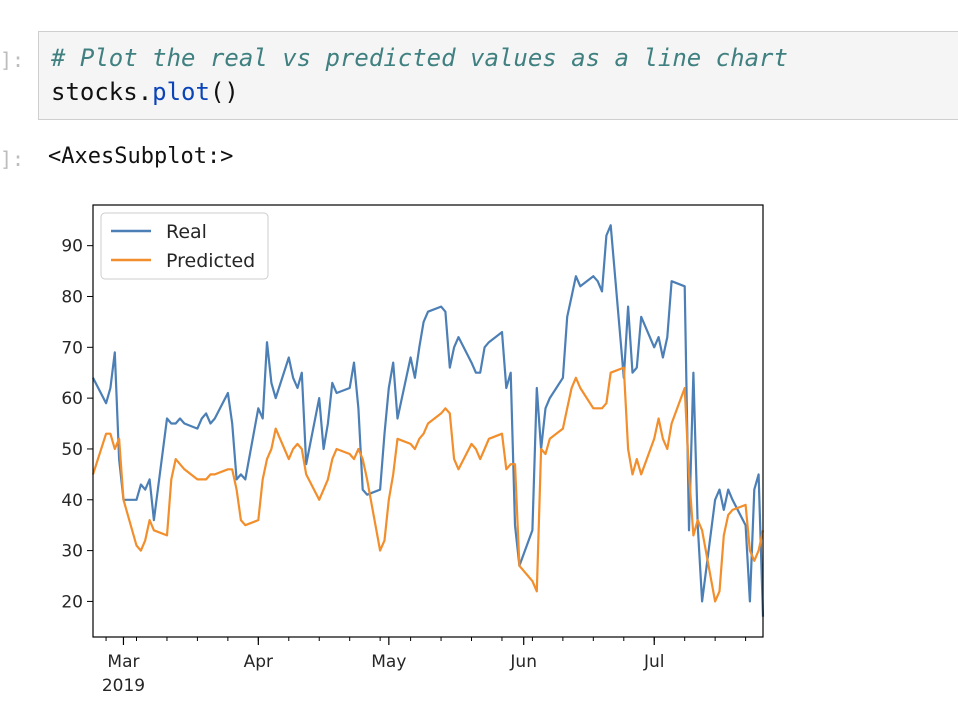 This screenshot has width=958, height=718. What do you see at coordinates (388, 662) in the screenshot?
I see `x-tick-label: May` at bounding box center [388, 662].